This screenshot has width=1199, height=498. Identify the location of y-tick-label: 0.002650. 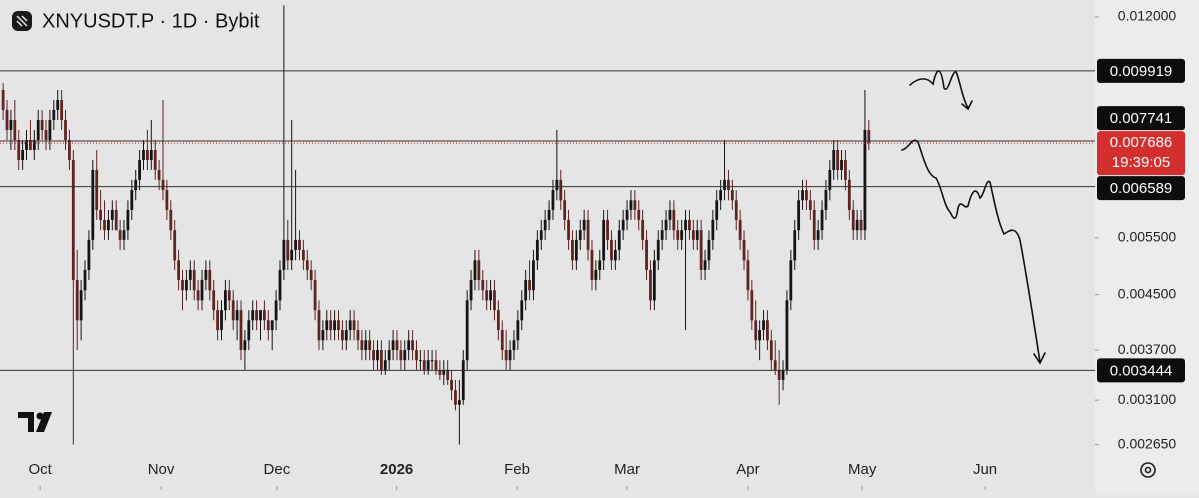
(1147, 443).